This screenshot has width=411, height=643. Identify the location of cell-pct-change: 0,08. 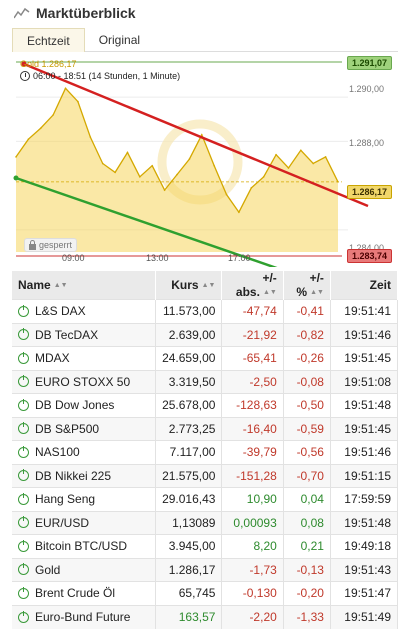
(307, 522).